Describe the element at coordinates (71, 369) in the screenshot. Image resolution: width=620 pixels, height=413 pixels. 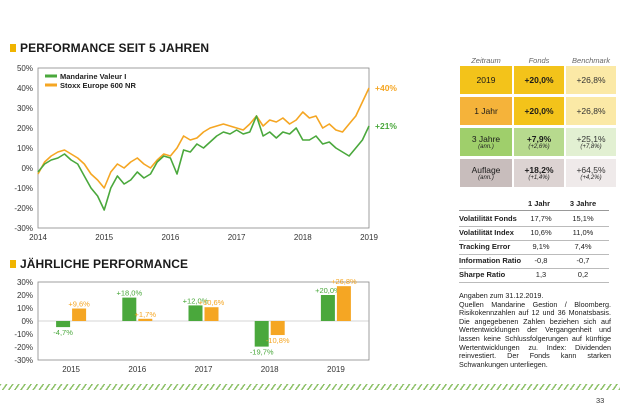
I see `category-label: 2015` at that location.